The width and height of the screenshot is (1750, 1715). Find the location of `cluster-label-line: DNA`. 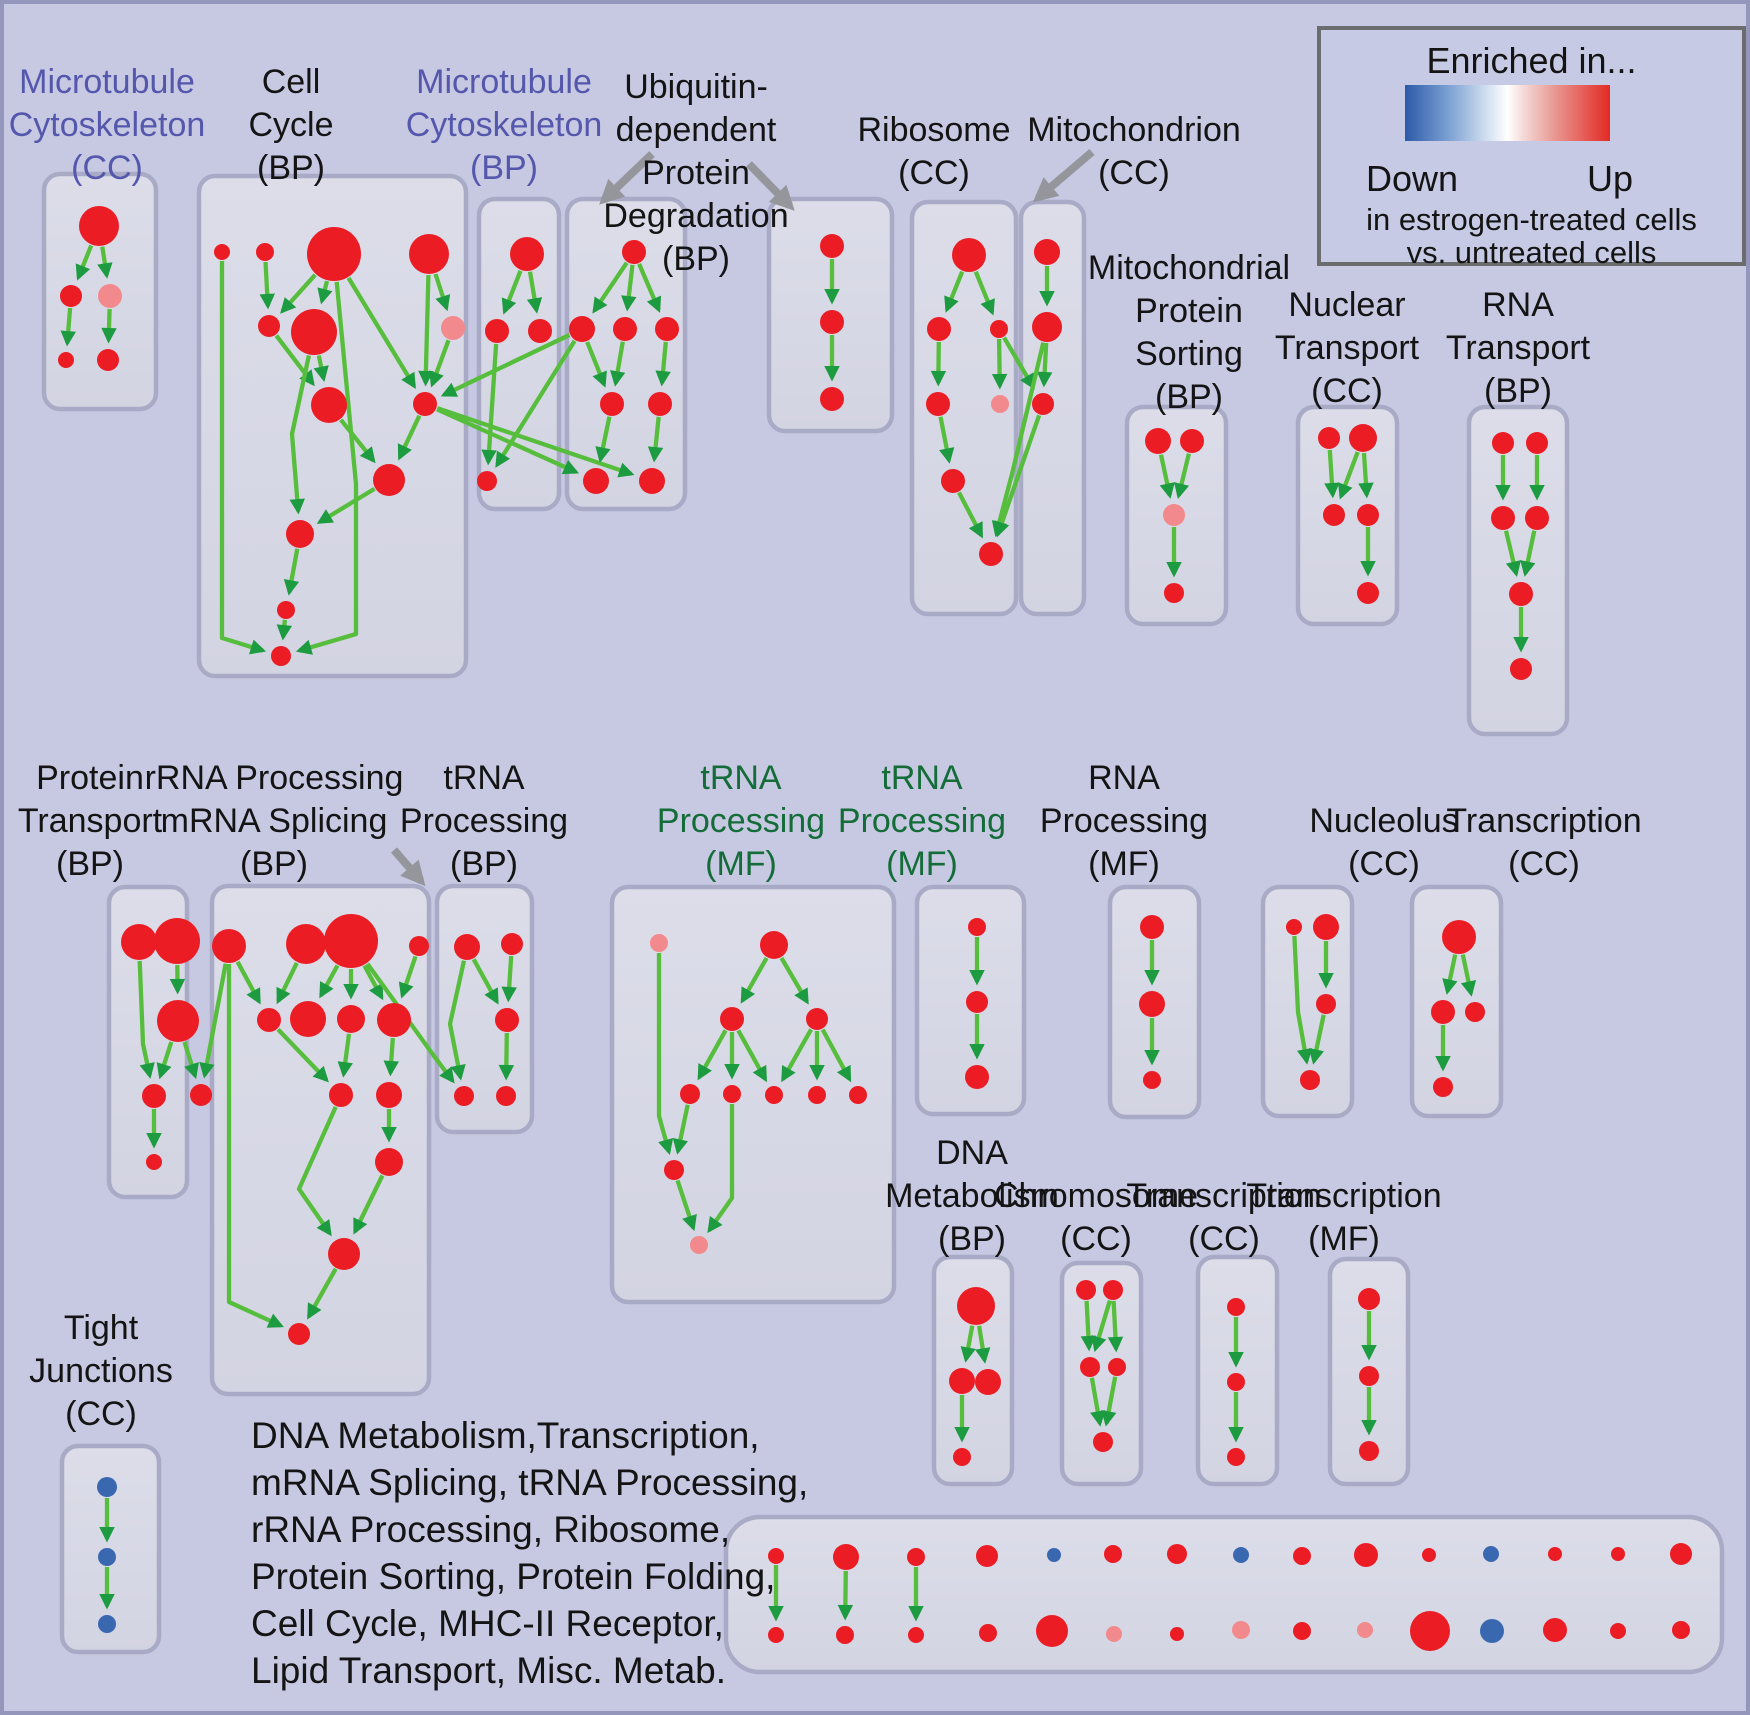

cluster-label-line: DNA is located at coordinates (972, 1153).